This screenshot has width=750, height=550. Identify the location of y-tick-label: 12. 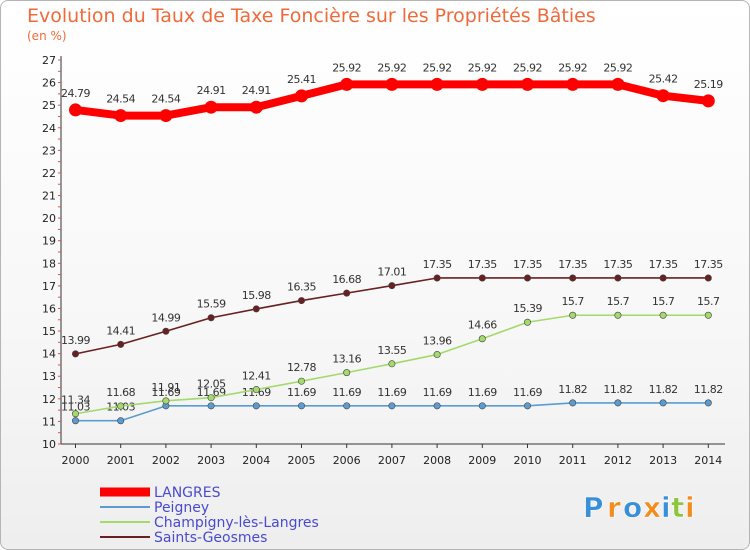
(49, 399).